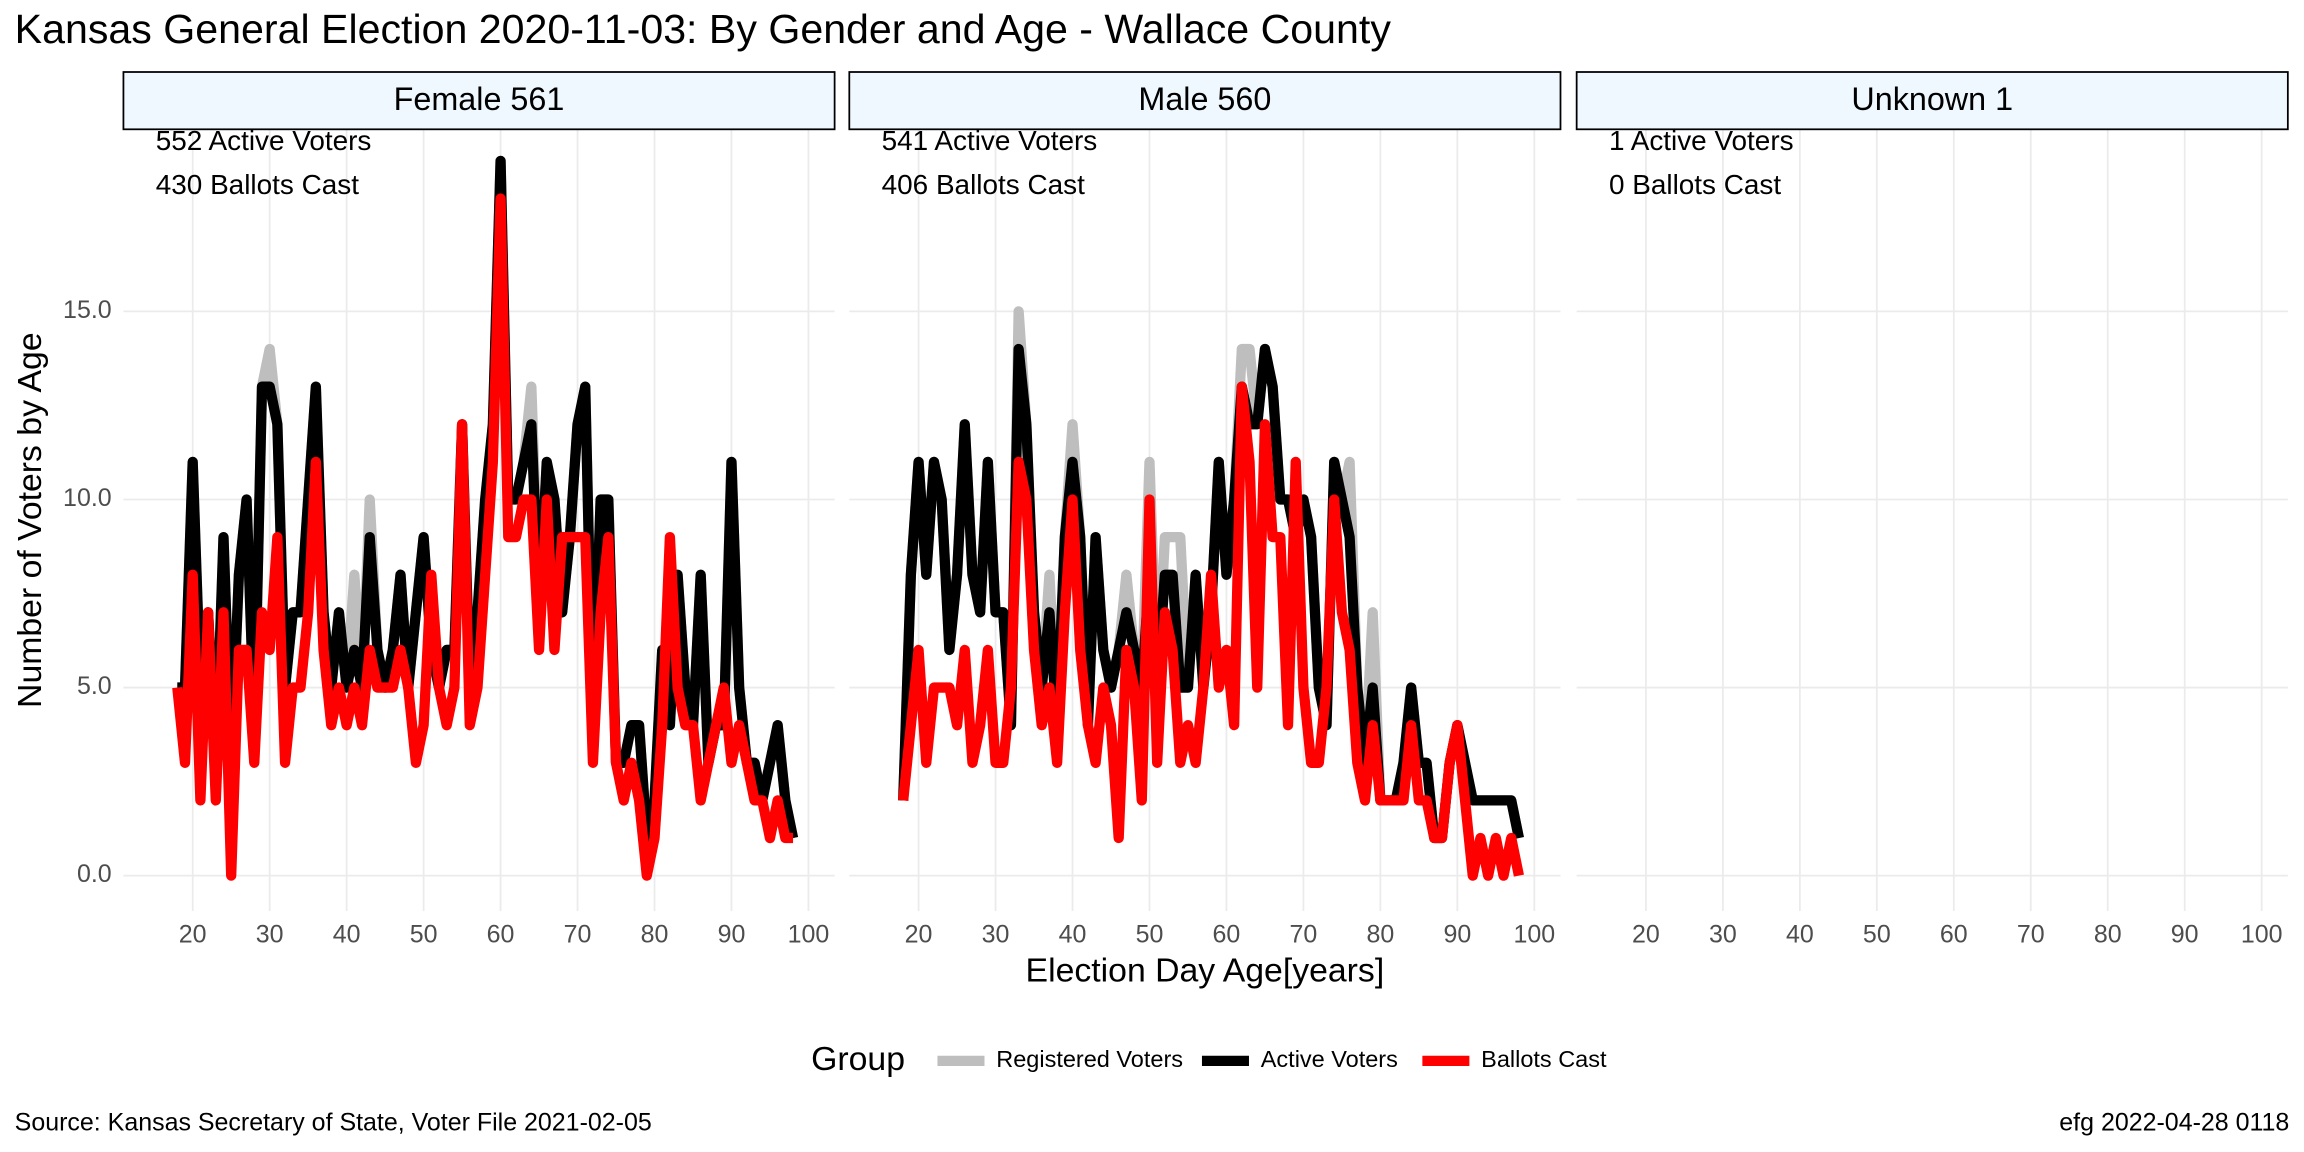 The image size is (2304, 1152). Describe the element at coordinates (264, 140) in the screenshot. I see `annotation: 552 Active Voters` at that location.